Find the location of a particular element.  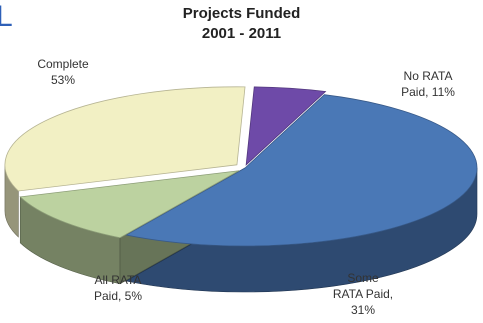

heading-fragment: L is located at coordinates (6, 16).